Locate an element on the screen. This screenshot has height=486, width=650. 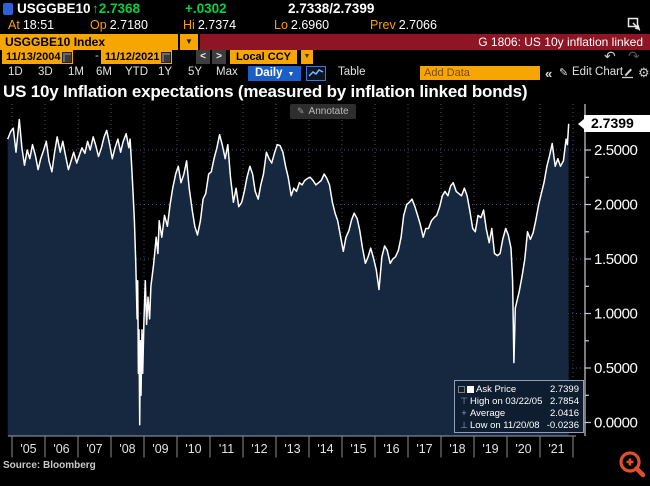
low-marker-icon: ⊥ is located at coordinates (464, 424).